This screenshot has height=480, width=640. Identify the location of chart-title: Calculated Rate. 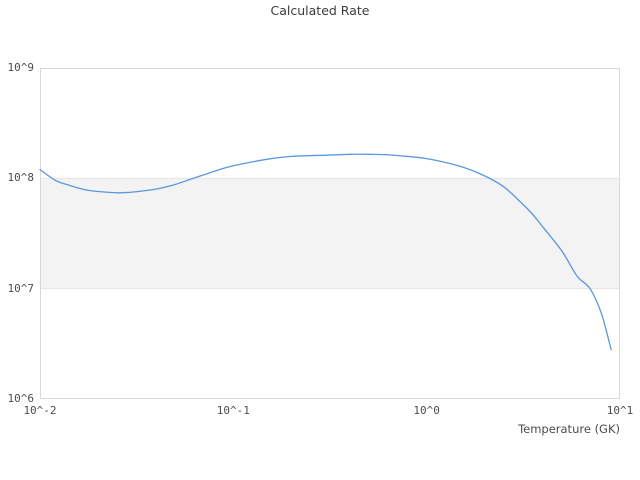
(320, 10).